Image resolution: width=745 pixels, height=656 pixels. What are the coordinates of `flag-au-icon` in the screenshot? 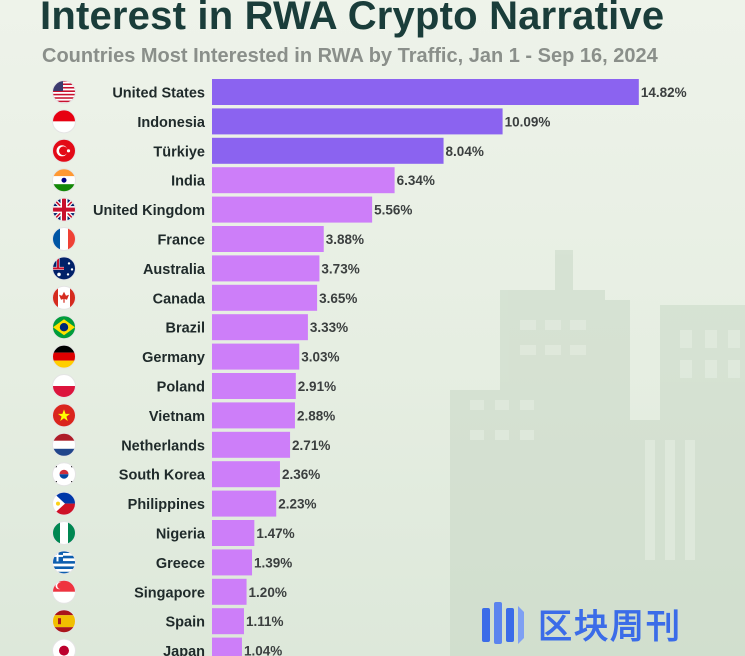 It's located at (64, 268).